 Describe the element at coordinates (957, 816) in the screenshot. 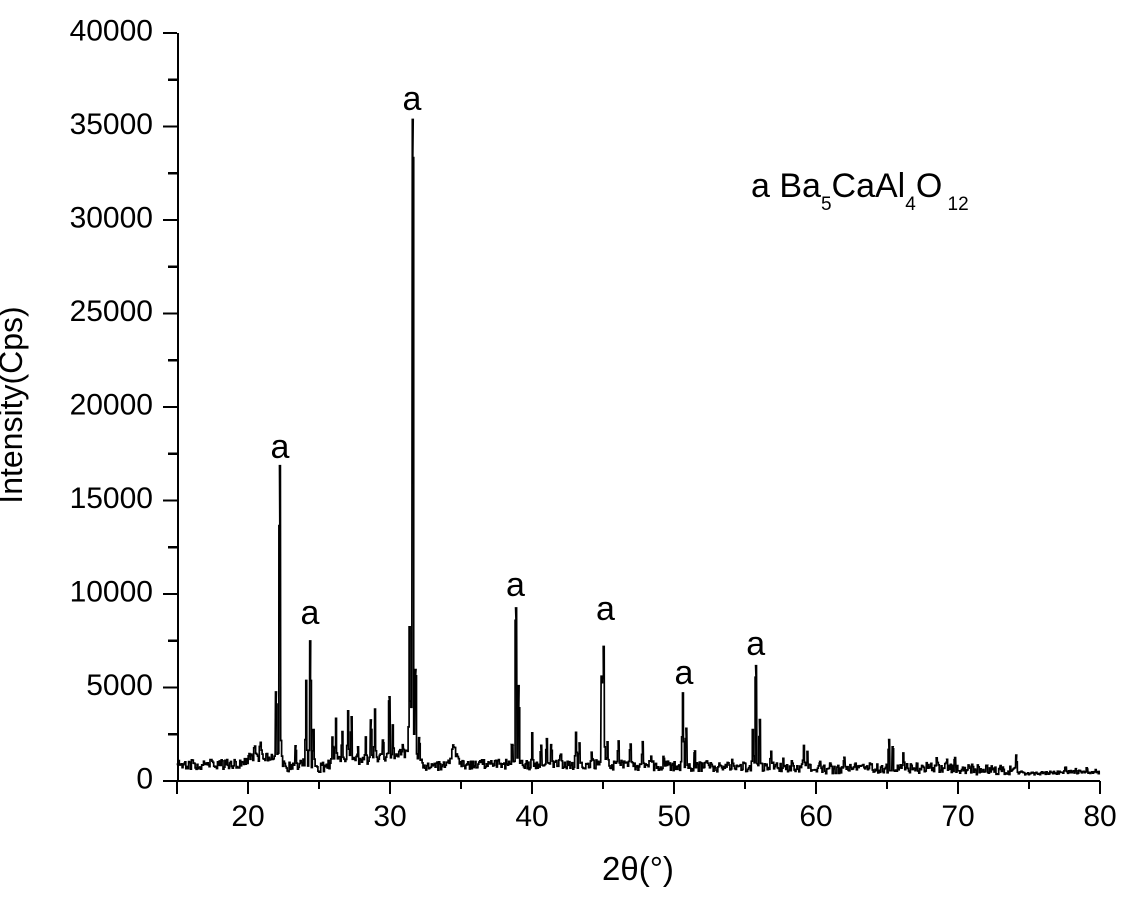

I see `svg-text: 70` at that location.